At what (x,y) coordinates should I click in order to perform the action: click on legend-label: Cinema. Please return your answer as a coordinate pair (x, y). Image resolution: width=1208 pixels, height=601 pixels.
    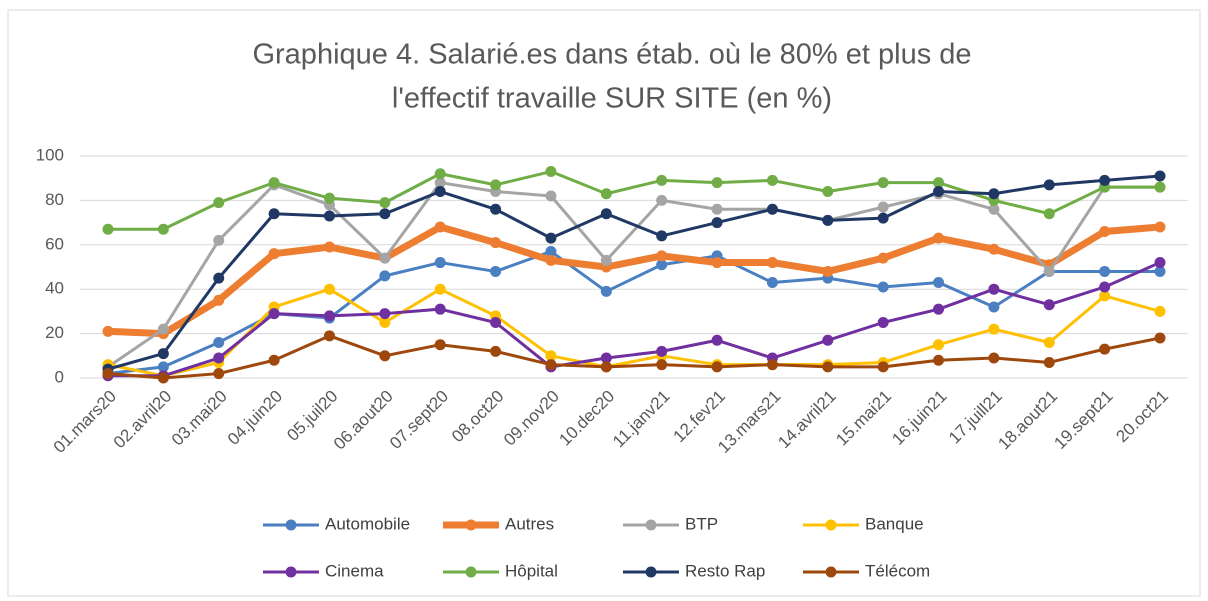
    Looking at the image, I should click on (354, 570).